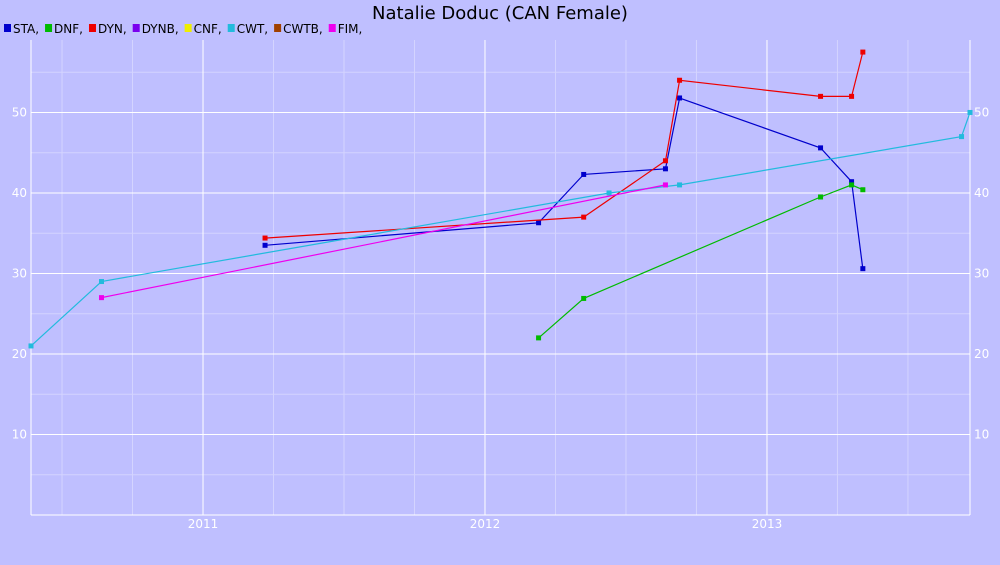 This screenshot has width=1000, height=565. Describe the element at coordinates (68, 29) in the screenshot. I see `legend-label: DNF,` at that location.